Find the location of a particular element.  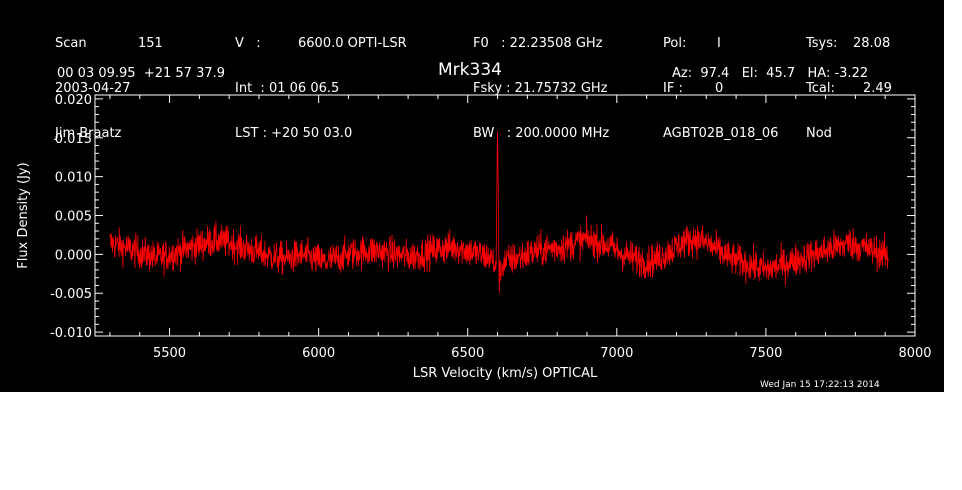

x-tick-label: 5500 is located at coordinates (169, 353).